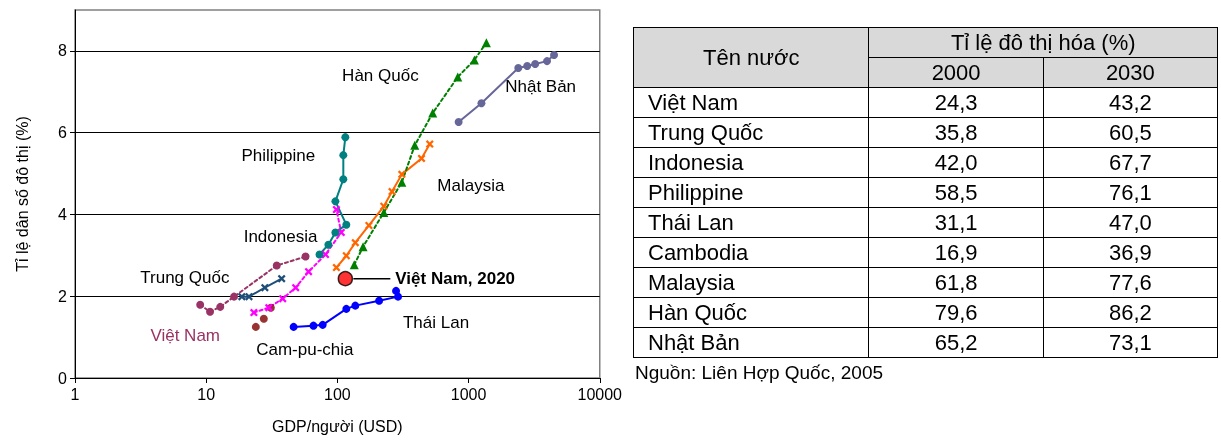 The width and height of the screenshot is (1221, 448). What do you see at coordinates (751, 162) in the screenshot?
I see `category-label: Indonesia` at bounding box center [751, 162].